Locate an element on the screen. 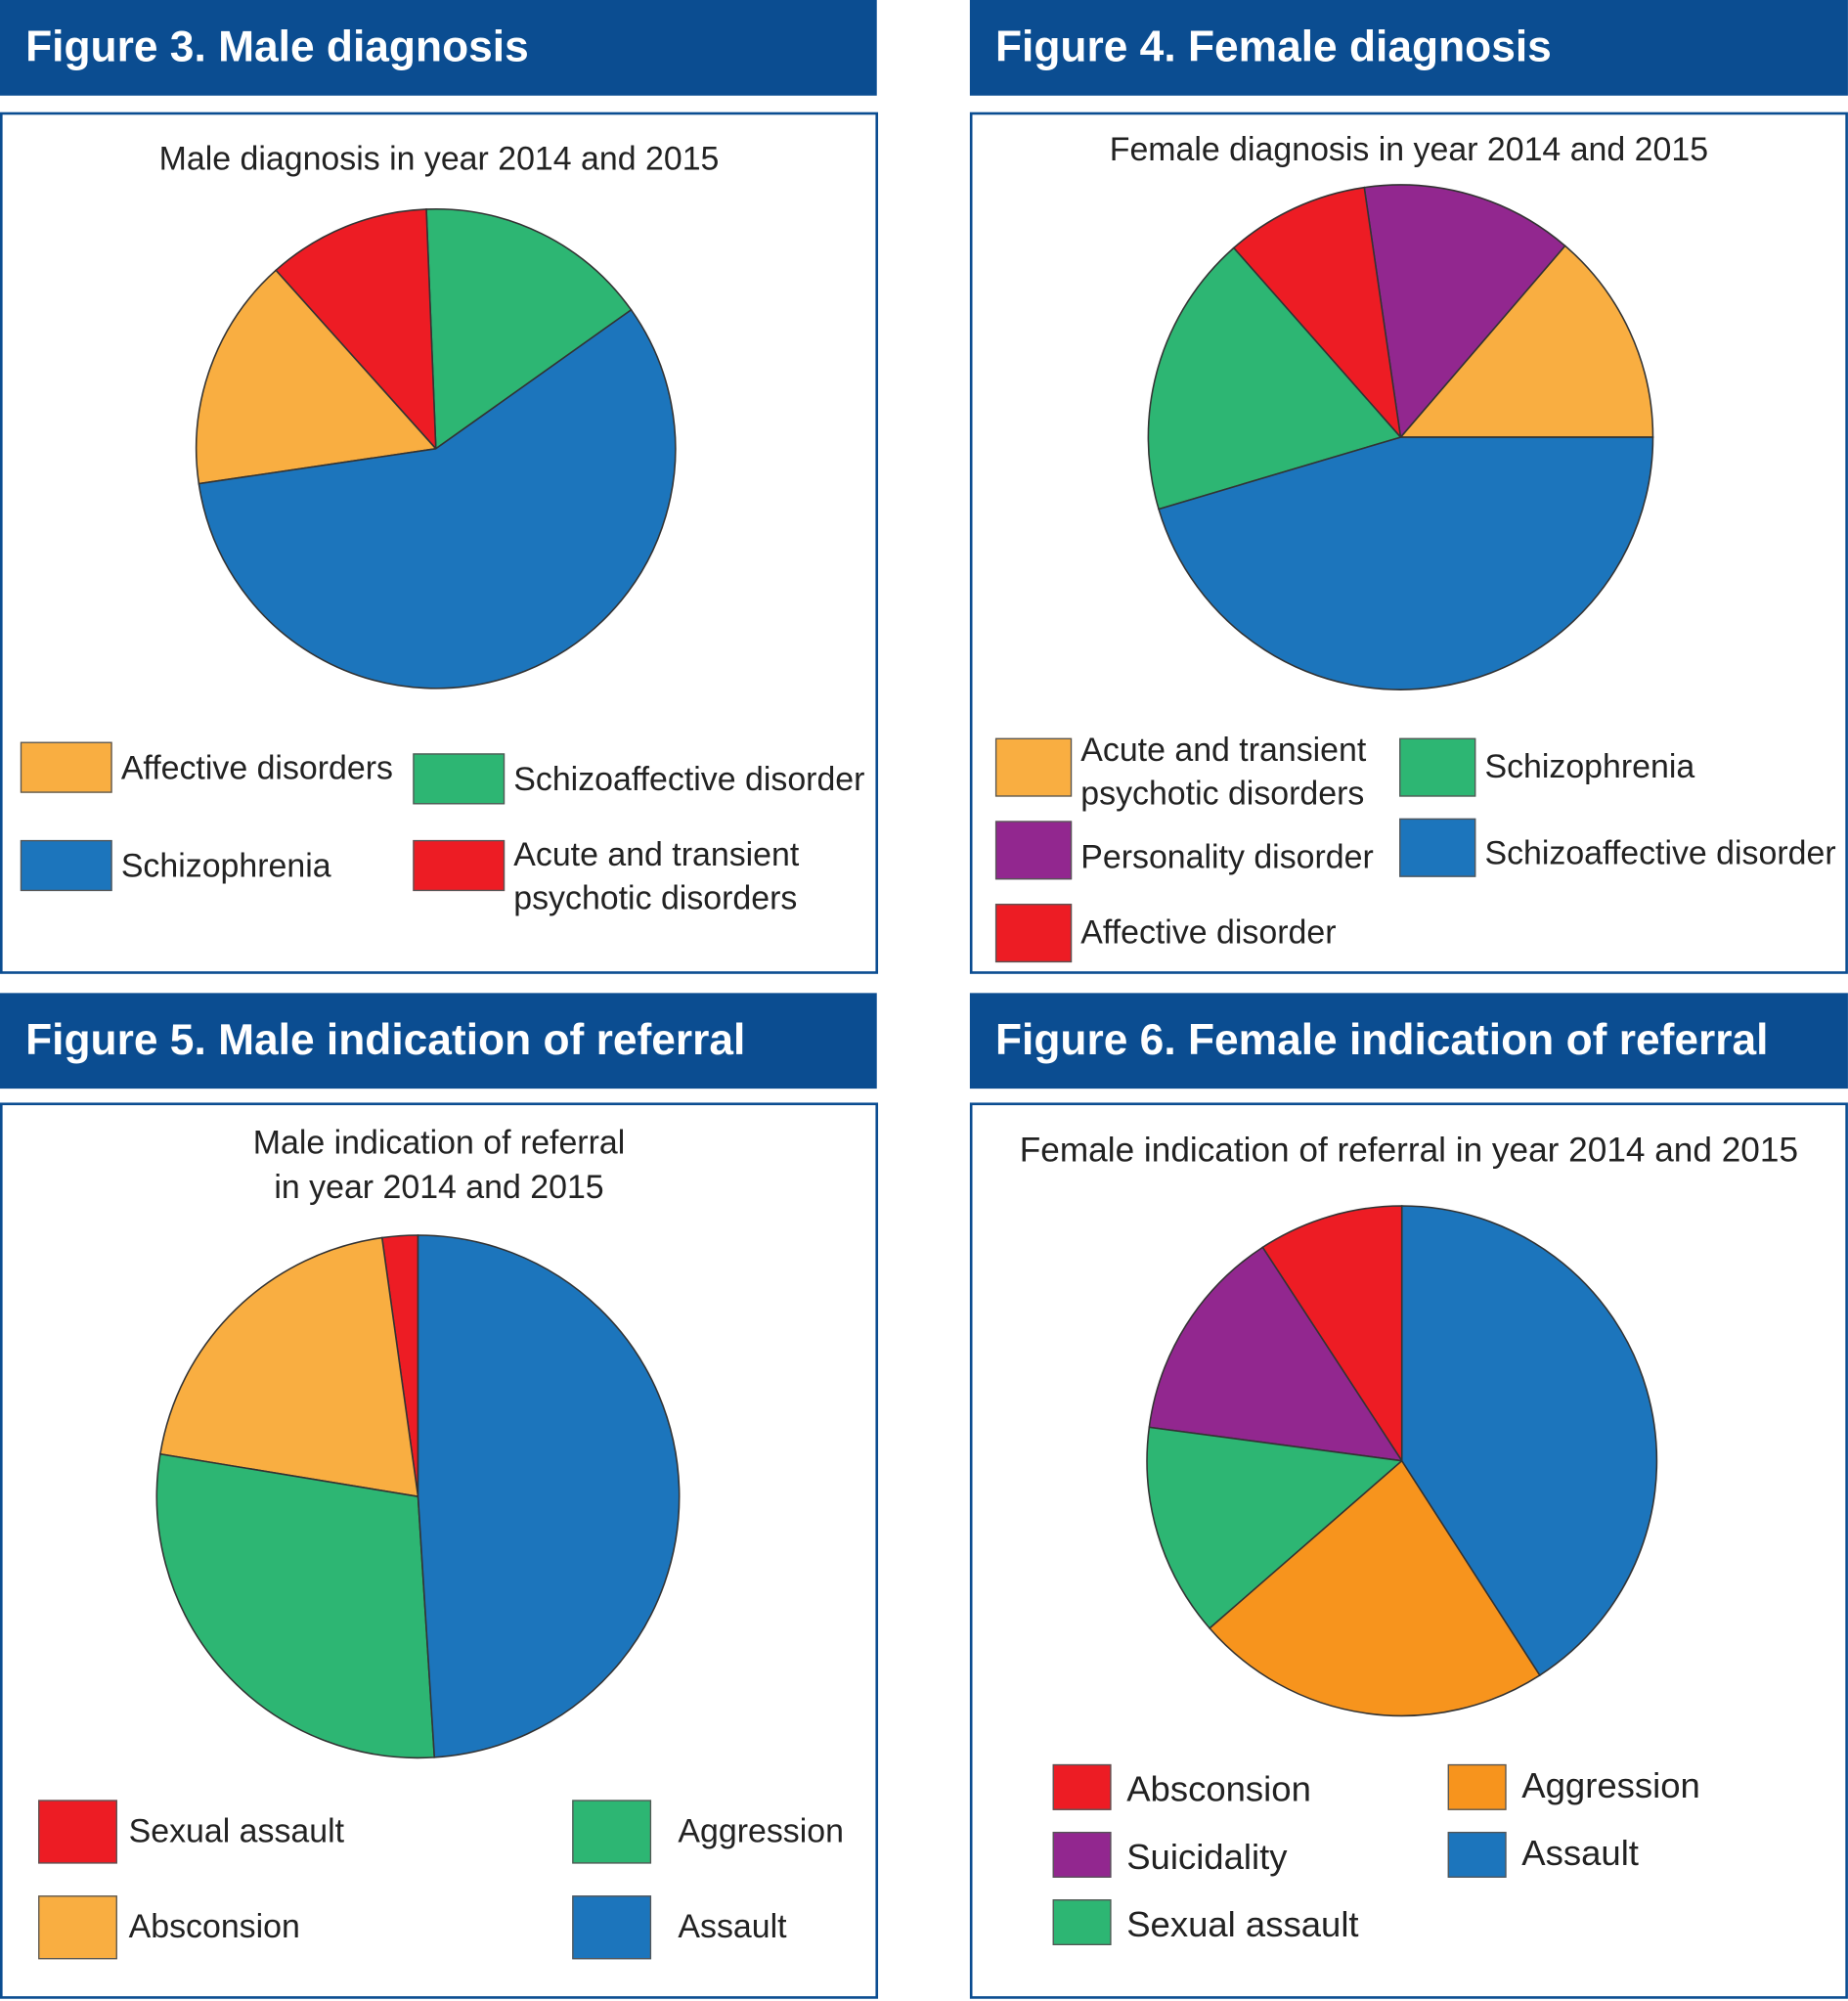 The image size is (1848, 2001). chart-title: Male diagnosis in year 2014 and 2015 is located at coordinates (439, 158).